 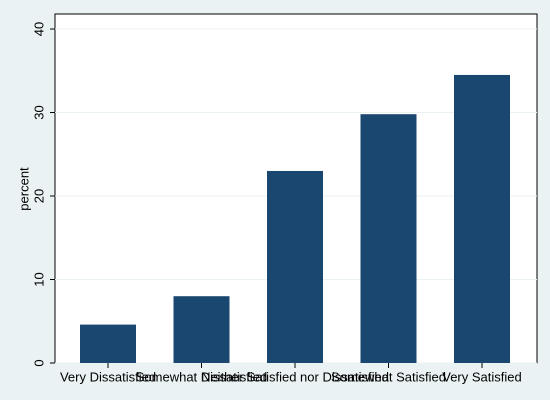 I want to click on x-tick-label: Very Satisfied, so click(x=482, y=376).